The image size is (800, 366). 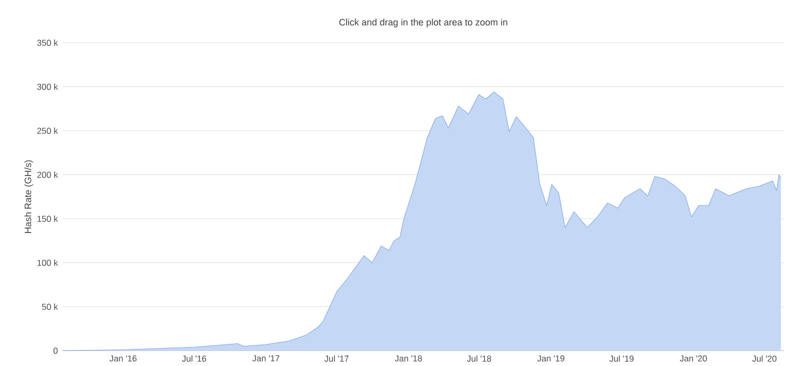 What do you see at coordinates (194, 358) in the screenshot?
I see `x-tick-label: Jul '16` at bounding box center [194, 358].